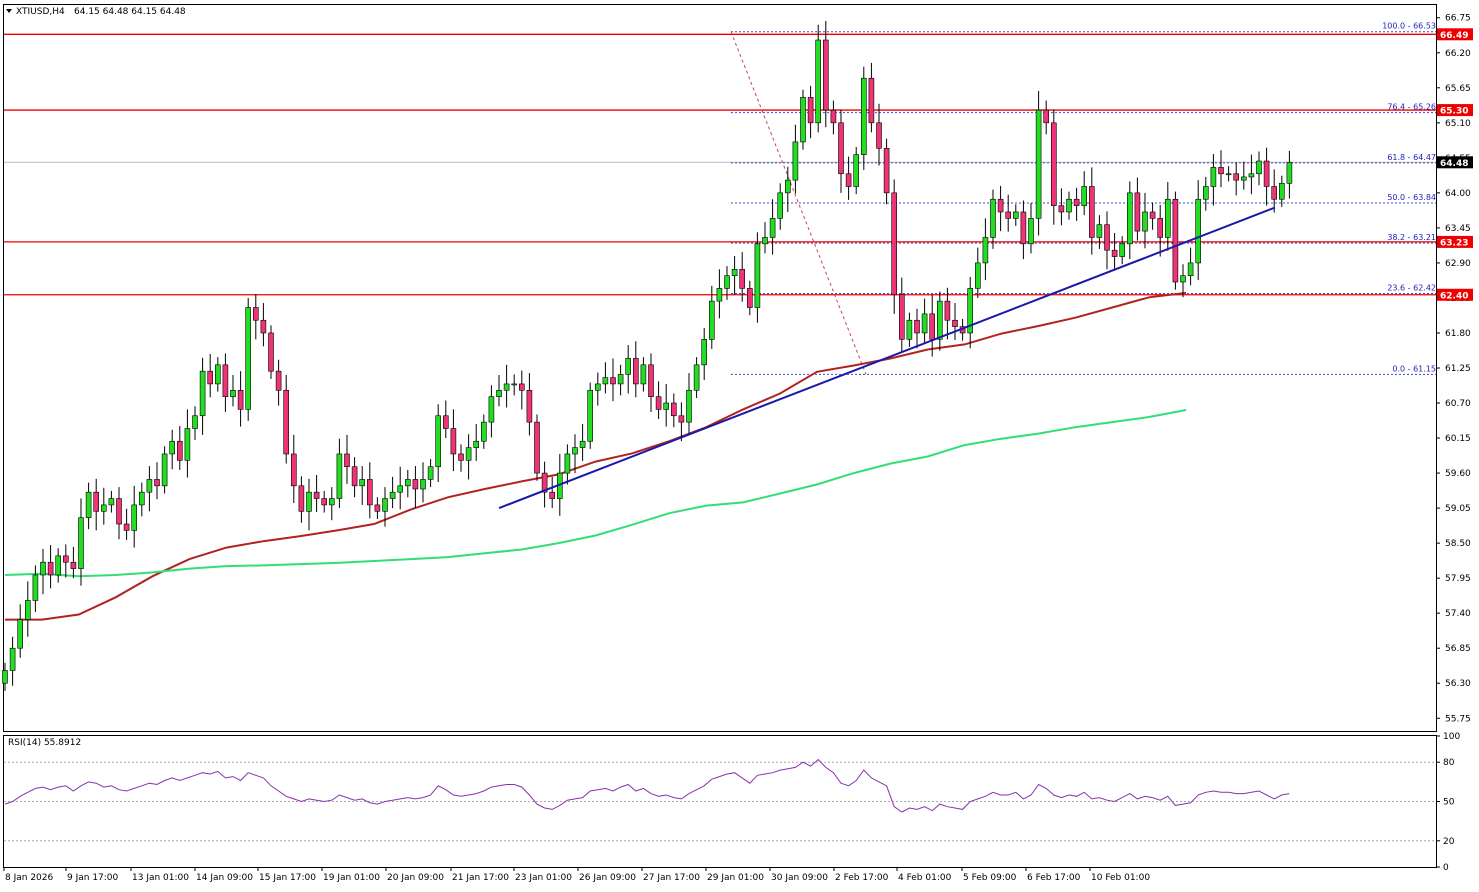  What do you see at coordinates (1458, 54) in the screenshot?
I see `price-tick-label: 66.20` at bounding box center [1458, 54].